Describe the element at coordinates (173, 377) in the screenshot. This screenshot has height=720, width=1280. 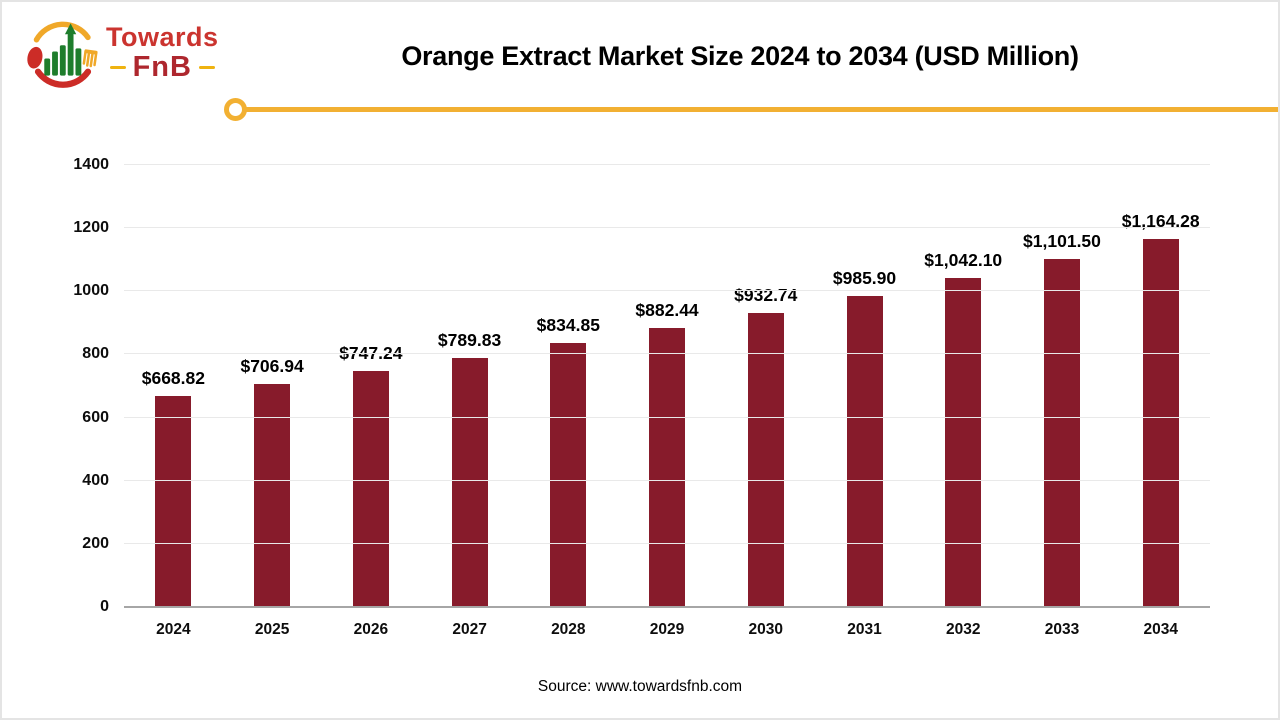
I see `bar-value-label: $668.82` at that location.